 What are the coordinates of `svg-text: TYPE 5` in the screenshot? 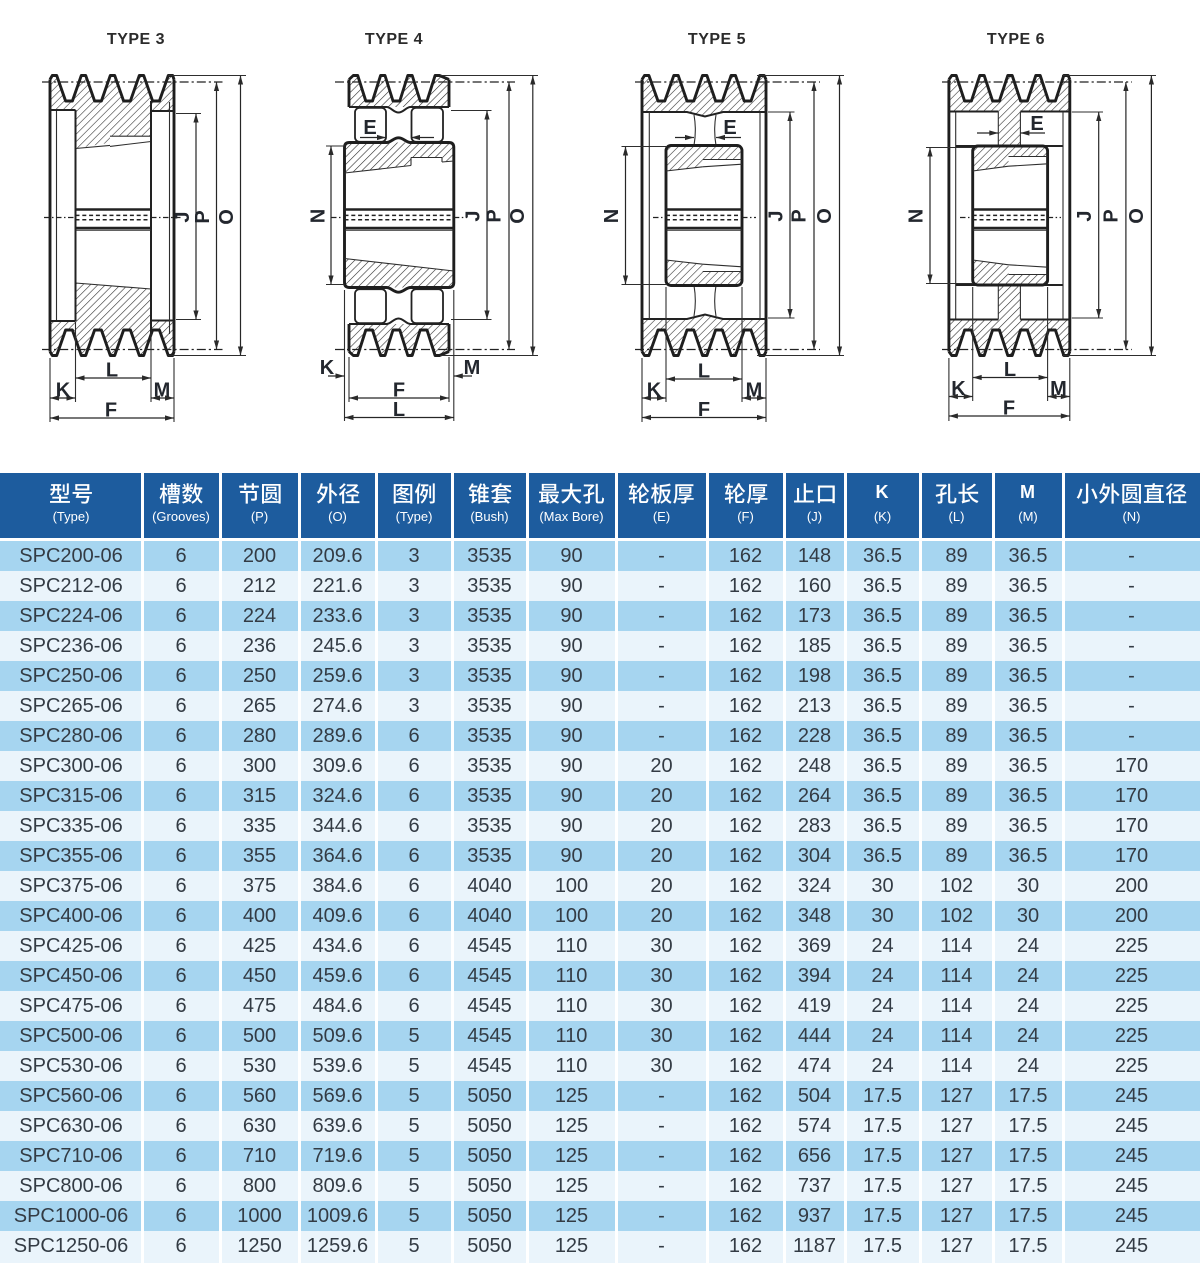 It's located at (717, 39).